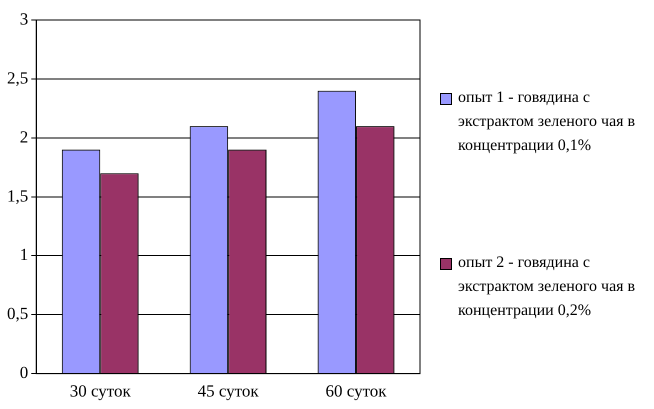 This screenshot has width=654, height=409. I want to click on x-tick-label: 60 суток, so click(357, 390).